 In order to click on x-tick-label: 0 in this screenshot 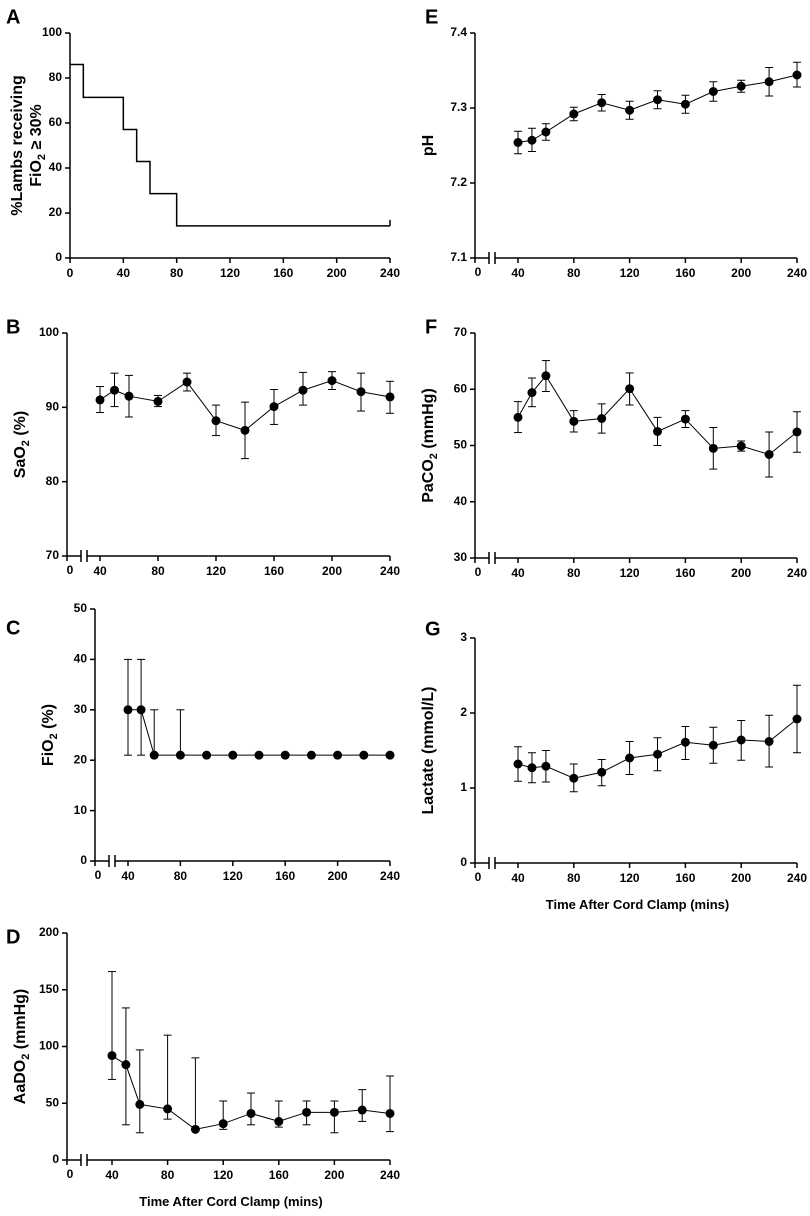, I will do `click(70, 273)`.